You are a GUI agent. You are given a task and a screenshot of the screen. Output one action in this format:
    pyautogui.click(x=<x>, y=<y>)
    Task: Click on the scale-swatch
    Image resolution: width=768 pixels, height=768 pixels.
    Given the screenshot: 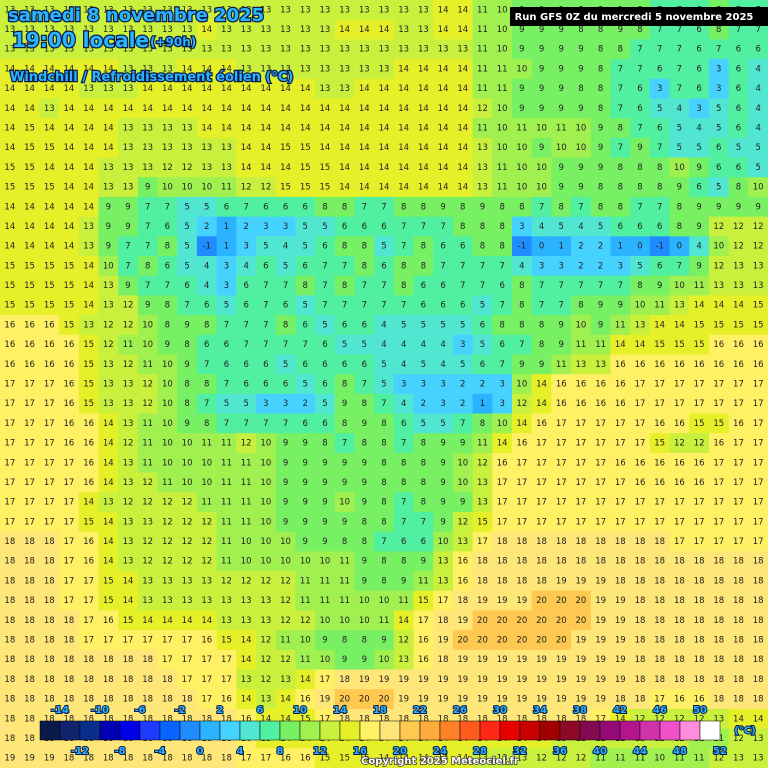 What is the action you would take?
    pyautogui.click(x=550, y=730)
    